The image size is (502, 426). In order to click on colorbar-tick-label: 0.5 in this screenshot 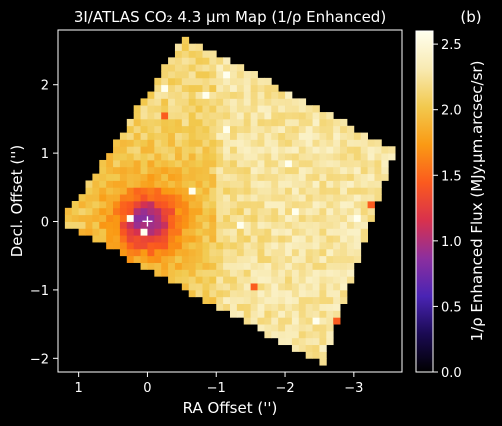, I will do `click(451, 307)`.